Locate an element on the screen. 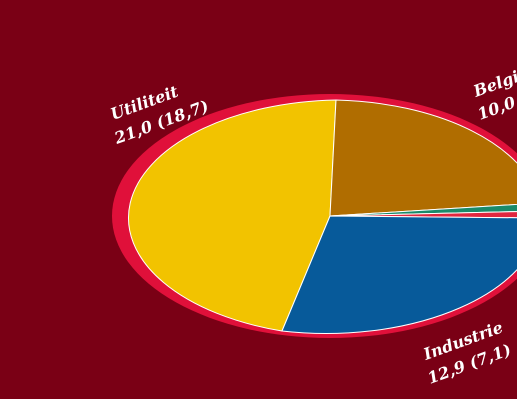  pie-slice-belgie is located at coordinates (423, 158).